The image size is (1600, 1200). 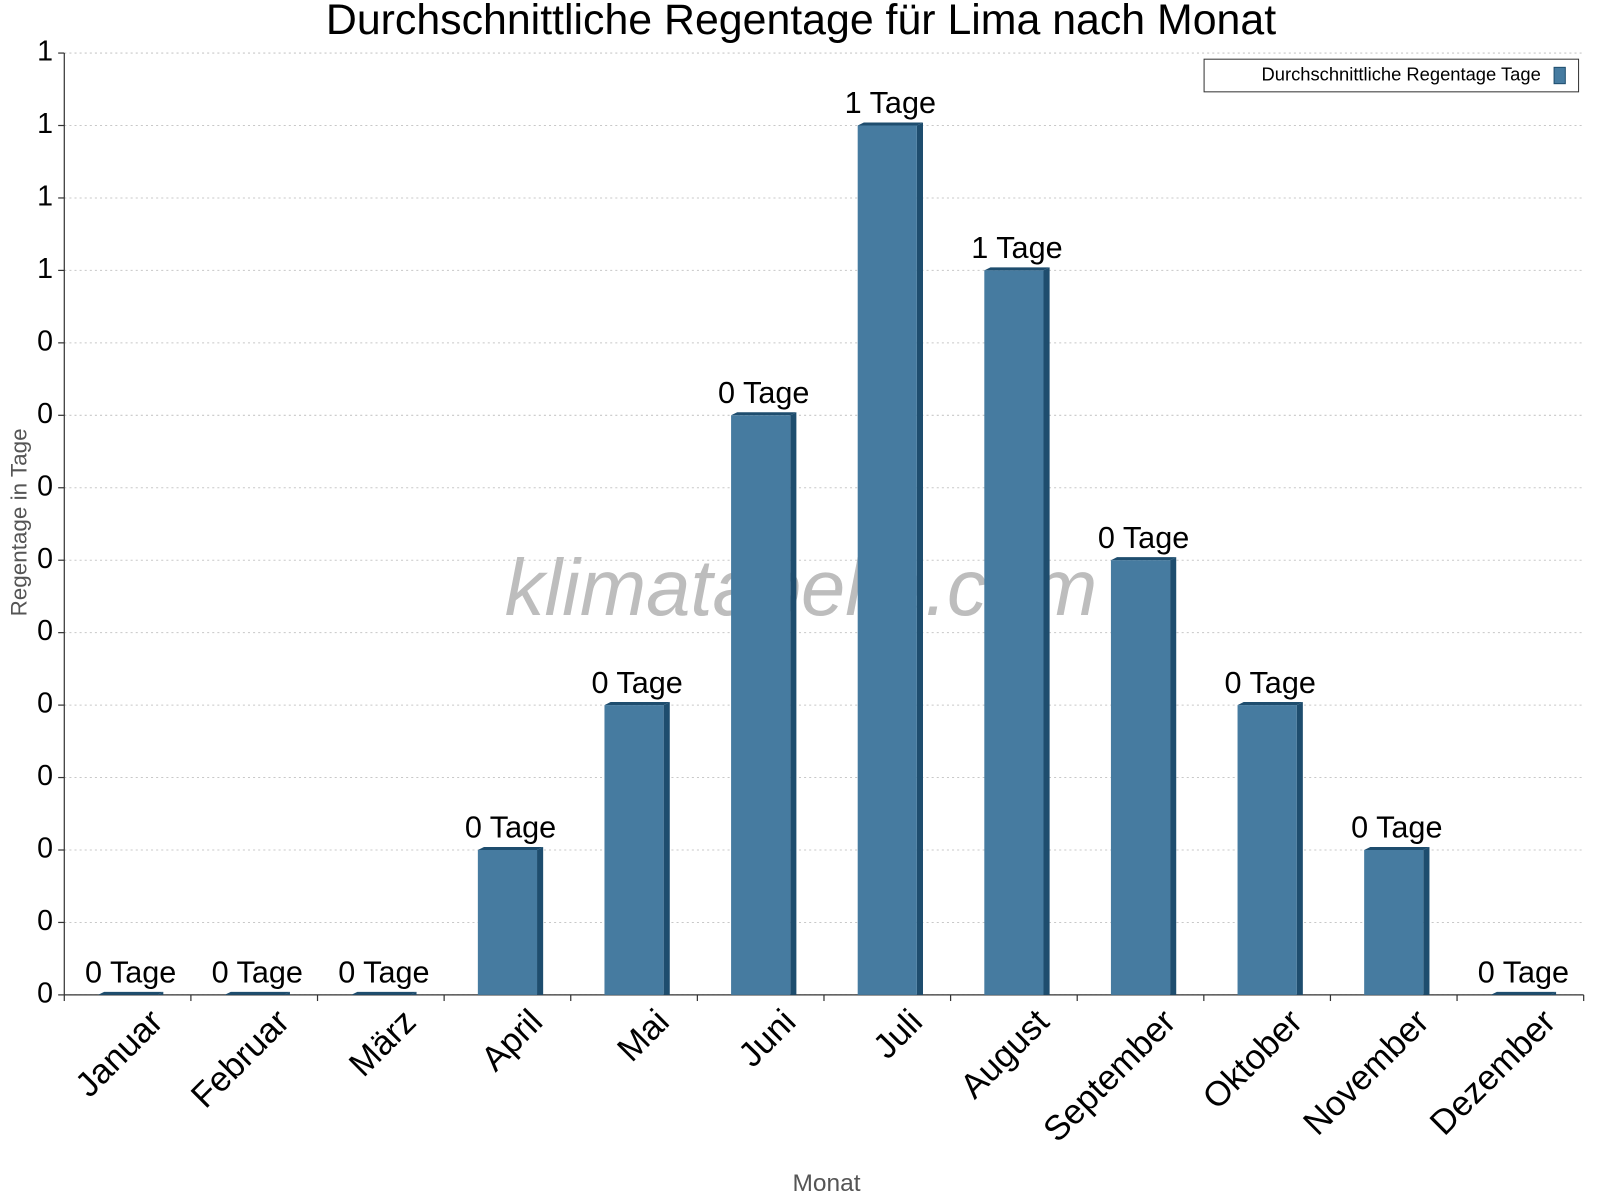 What do you see at coordinates (512, 1041) in the screenshot?
I see `x-tick-label: April` at bounding box center [512, 1041].